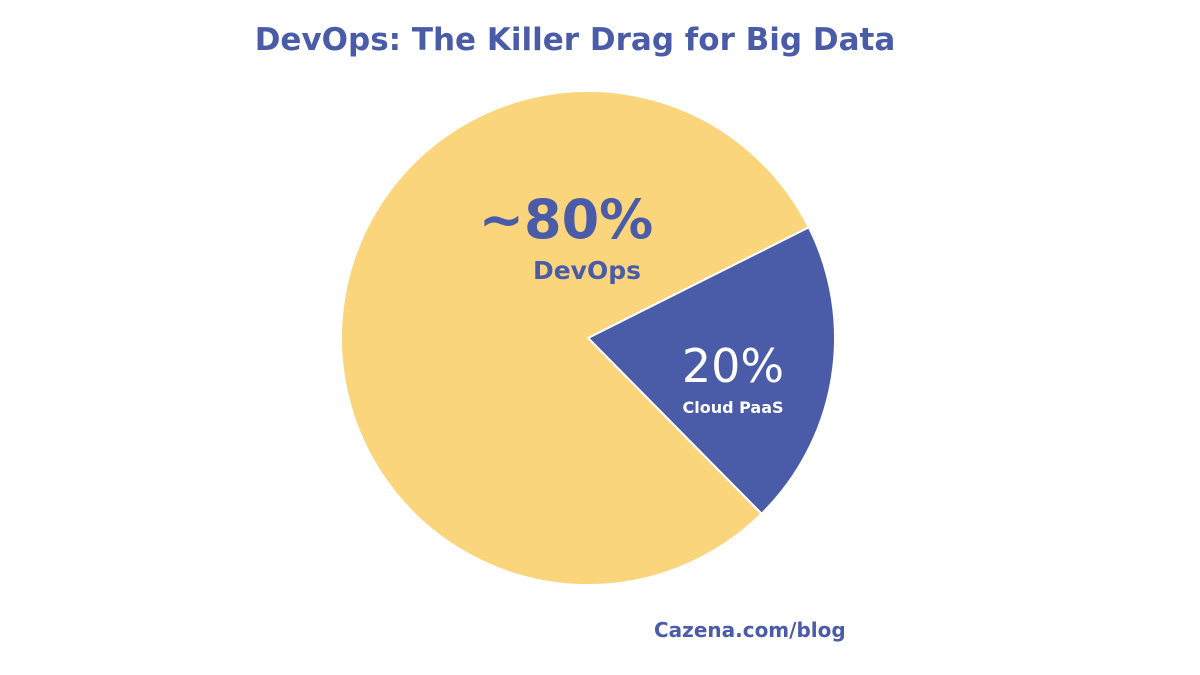 The width and height of the screenshot is (1200, 675). Describe the element at coordinates (631, 302) in the screenshot. I see `pie-labels: ~80% DevOps 20% Cloud PaaS` at that location.